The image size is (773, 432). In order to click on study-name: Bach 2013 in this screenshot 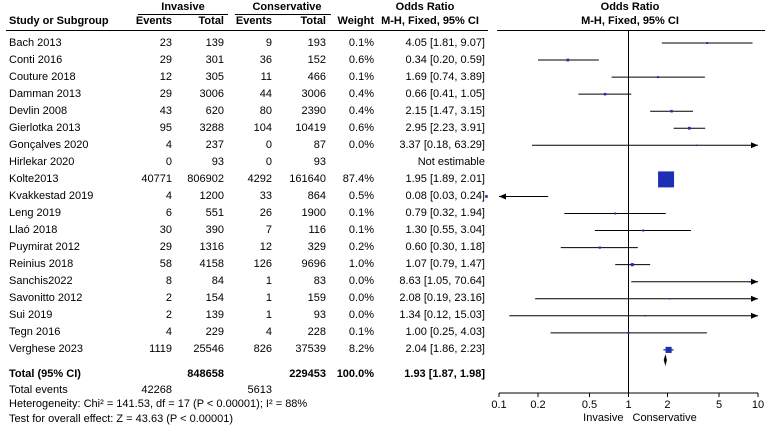, I will do `click(35, 43)`.